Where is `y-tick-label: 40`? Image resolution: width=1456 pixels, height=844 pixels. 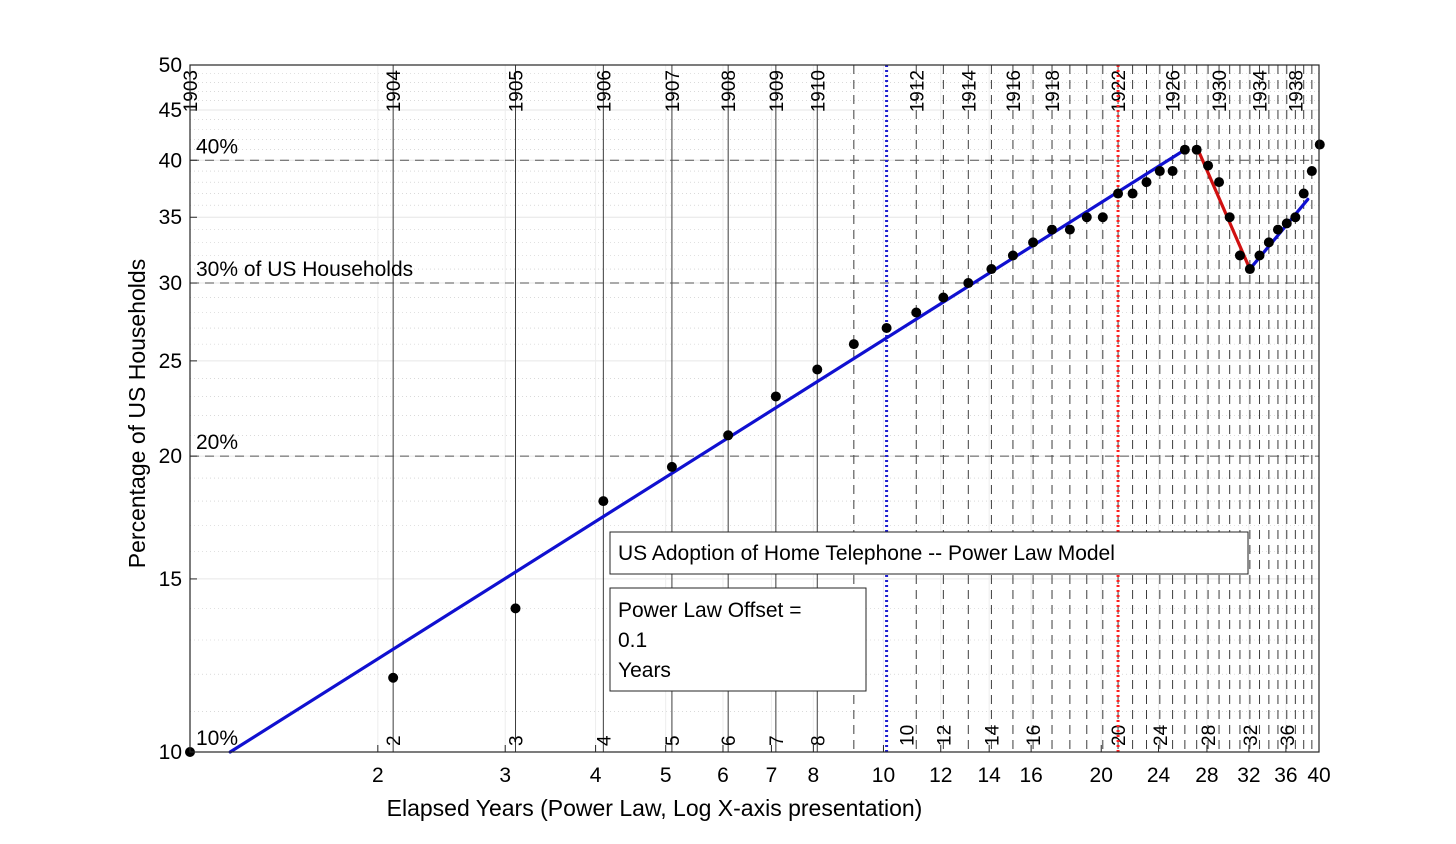
y-tick-label: 40 is located at coordinates (170, 160).